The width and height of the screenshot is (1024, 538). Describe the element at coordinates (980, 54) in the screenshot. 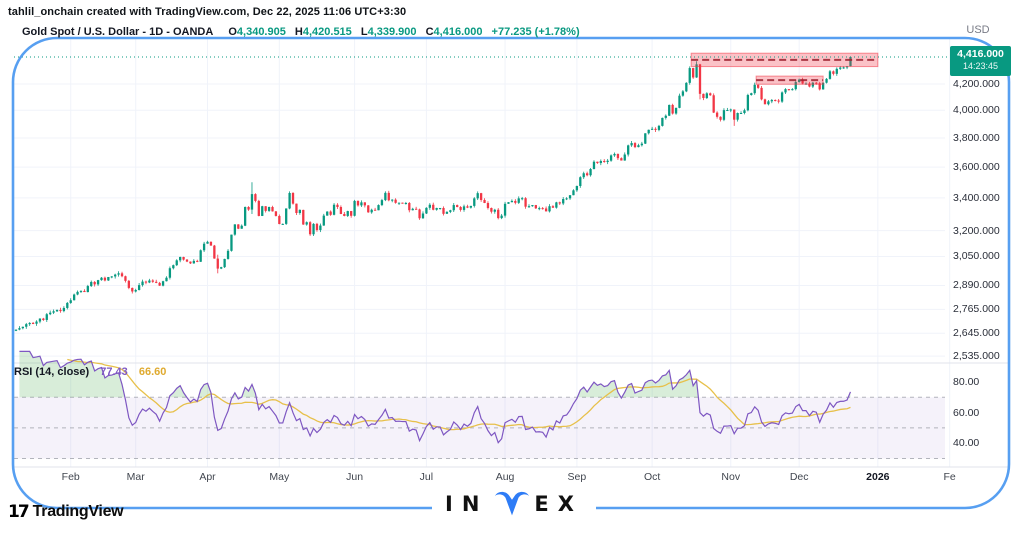

I see `last-price-value: 4,416.000` at that location.